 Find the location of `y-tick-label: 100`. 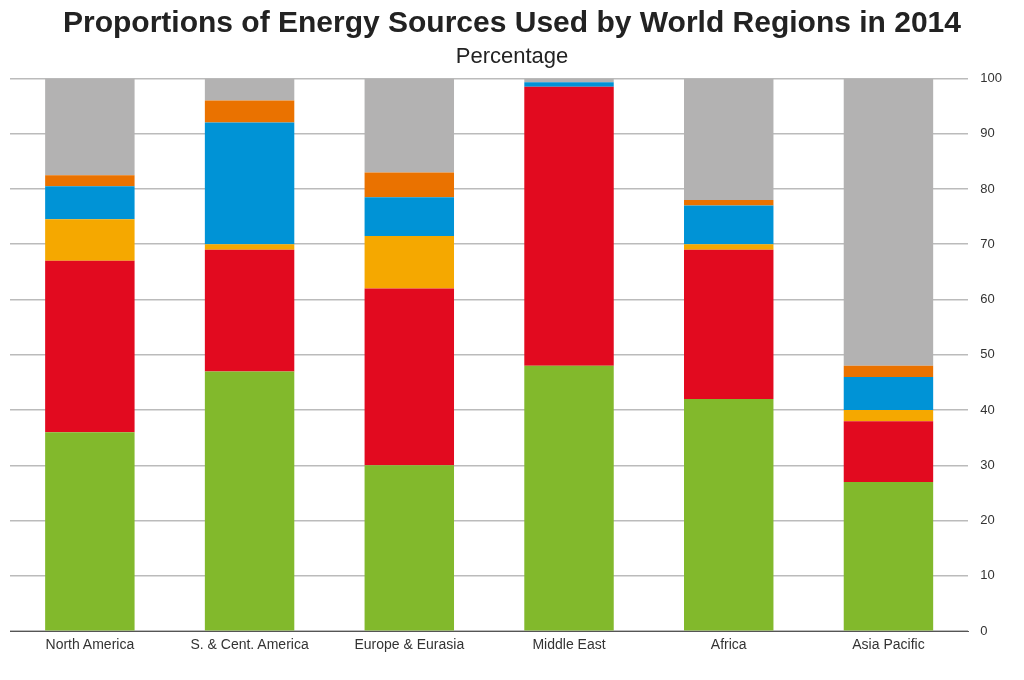

y-tick-label: 100 is located at coordinates (991, 77).